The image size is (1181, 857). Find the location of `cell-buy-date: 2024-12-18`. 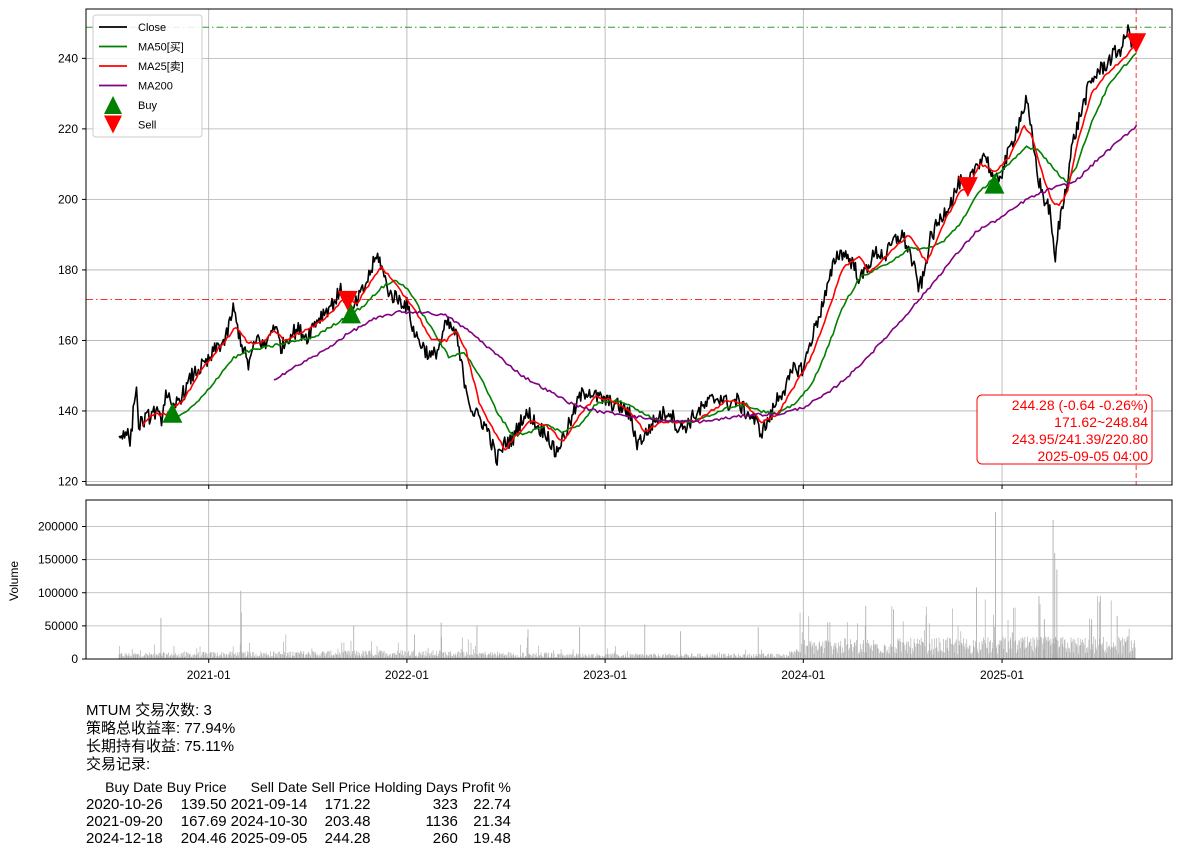

cell-buy-date: 2024-12-18 is located at coordinates (124, 838).